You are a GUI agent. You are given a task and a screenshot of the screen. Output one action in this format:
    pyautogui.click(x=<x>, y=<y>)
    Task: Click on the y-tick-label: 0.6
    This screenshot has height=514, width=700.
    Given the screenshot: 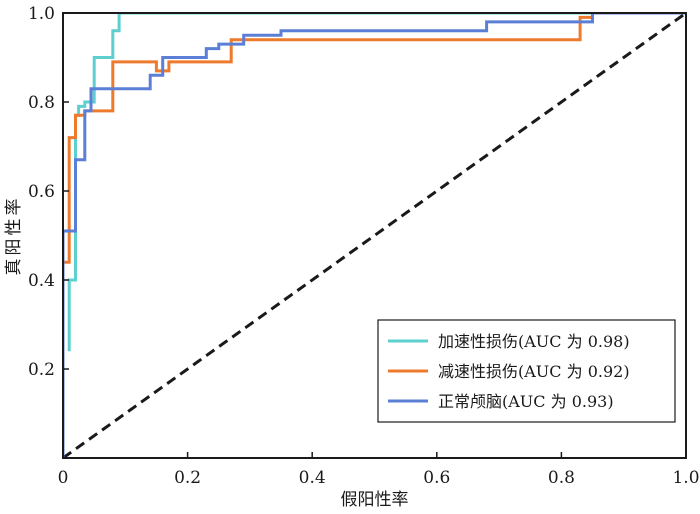 What is the action you would take?
    pyautogui.click(x=41, y=192)
    